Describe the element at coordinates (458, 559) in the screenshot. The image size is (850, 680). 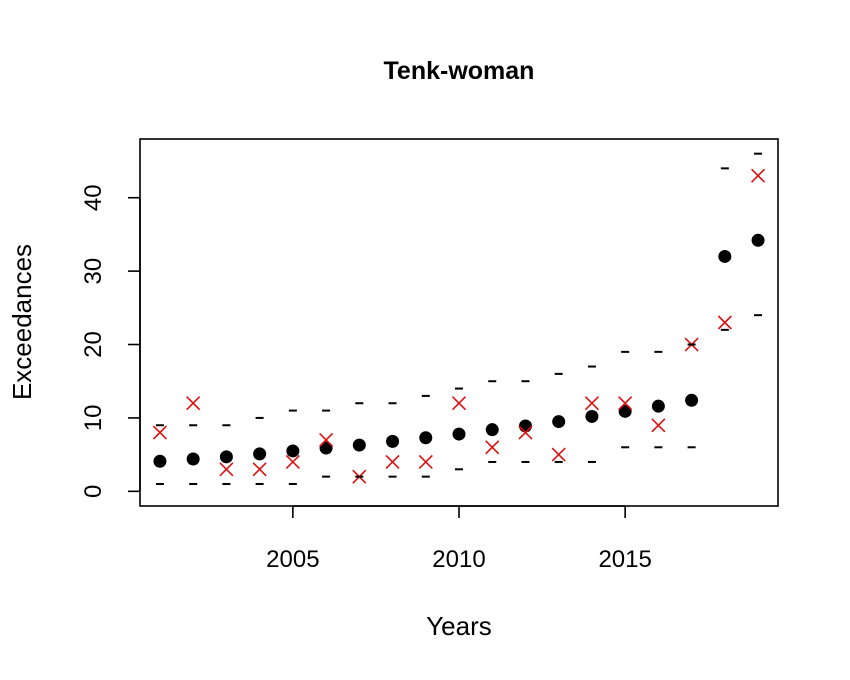
I see `x-tick-label: 2010` at that location.